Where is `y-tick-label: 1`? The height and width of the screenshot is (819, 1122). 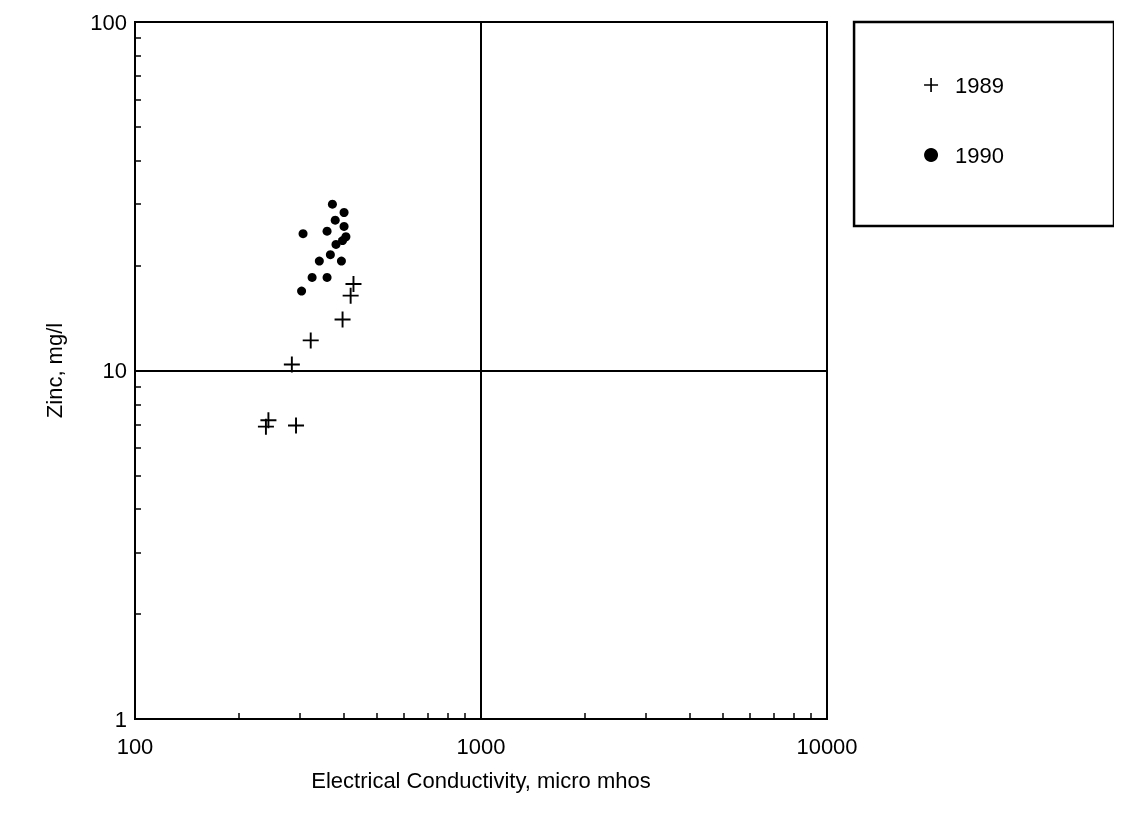 y-tick-label: 1 is located at coordinates (120, 719).